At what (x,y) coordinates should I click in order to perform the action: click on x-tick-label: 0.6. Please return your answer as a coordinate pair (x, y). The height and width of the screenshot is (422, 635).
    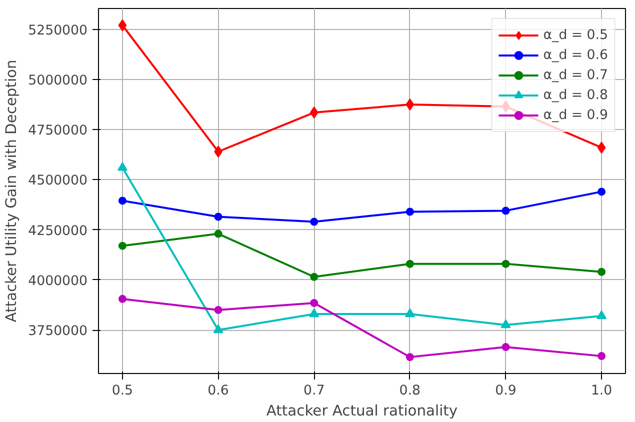
    Looking at the image, I should click on (218, 391).